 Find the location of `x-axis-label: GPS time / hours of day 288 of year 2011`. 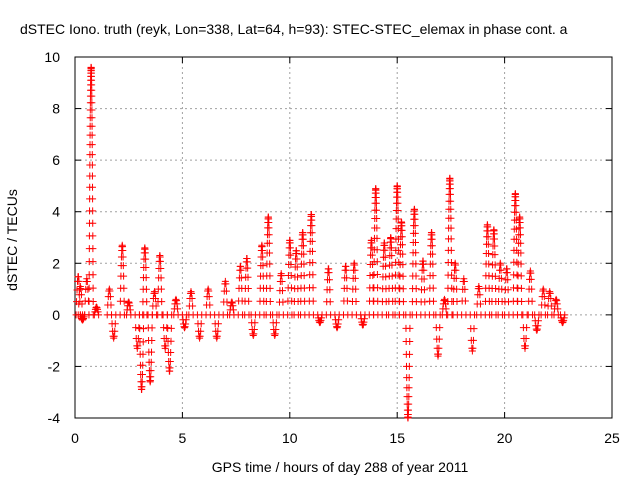

x-axis-label: GPS time / hours of day 288 of year 2011 is located at coordinates (340, 467).